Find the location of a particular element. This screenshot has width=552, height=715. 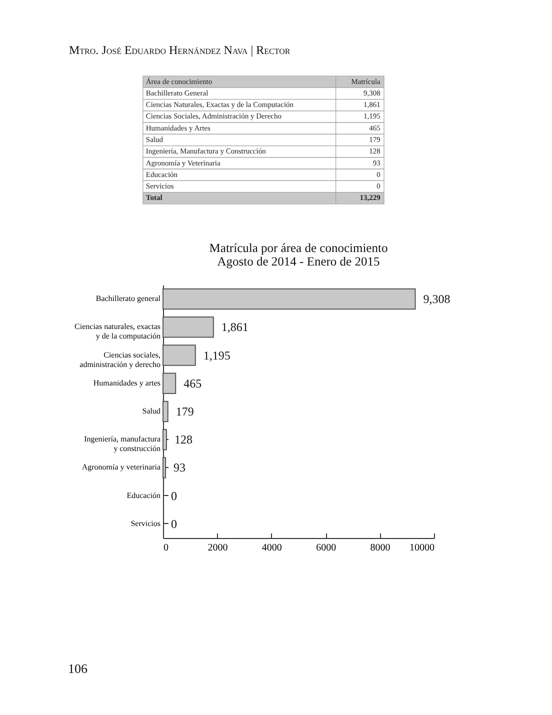

y-tick-label: Ingeniería, manufactura y construcción is located at coordinates (122, 444).